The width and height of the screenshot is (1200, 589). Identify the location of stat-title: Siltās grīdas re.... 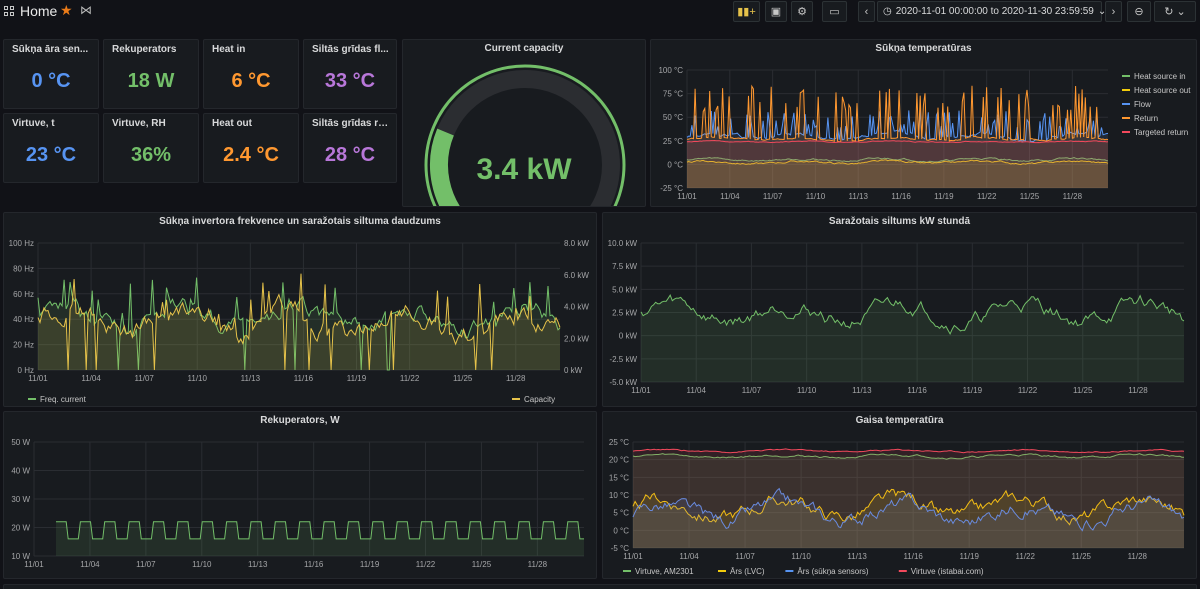
(352, 123).